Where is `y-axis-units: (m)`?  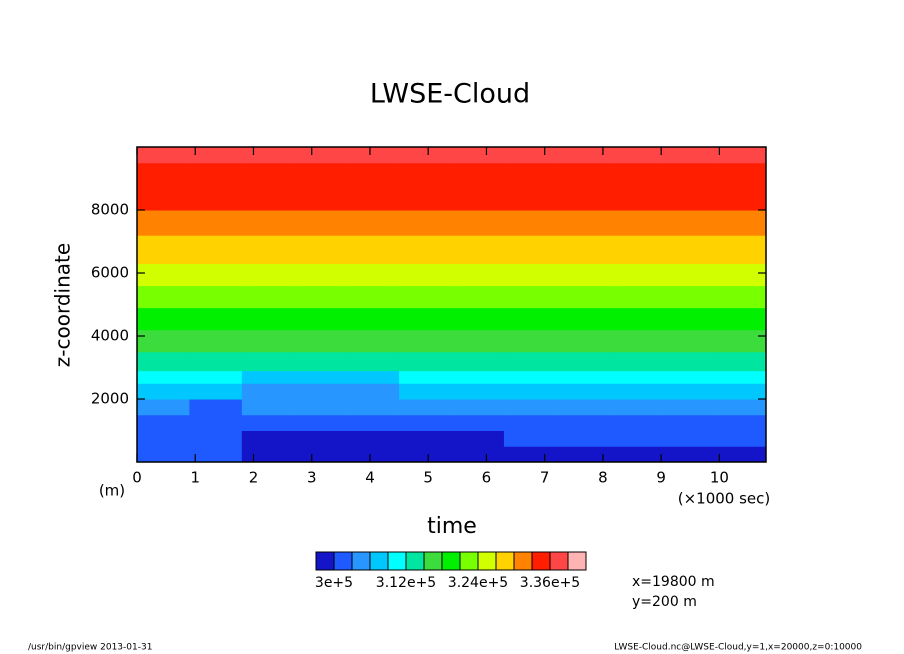 y-axis-units: (m) is located at coordinates (112, 491).